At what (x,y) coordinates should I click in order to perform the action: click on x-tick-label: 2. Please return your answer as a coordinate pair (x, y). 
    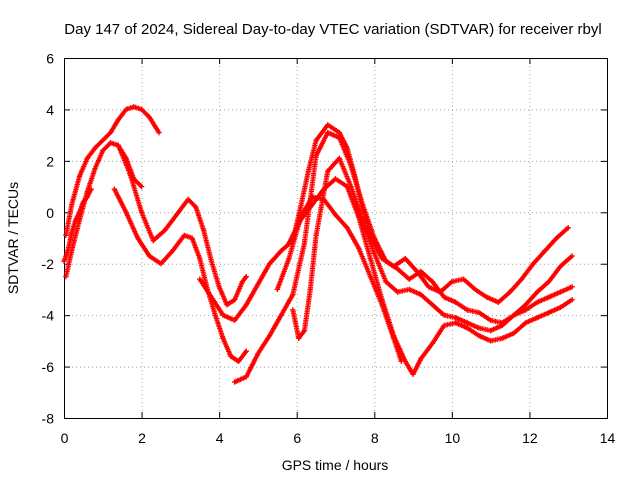
    Looking at the image, I should click on (142, 438).